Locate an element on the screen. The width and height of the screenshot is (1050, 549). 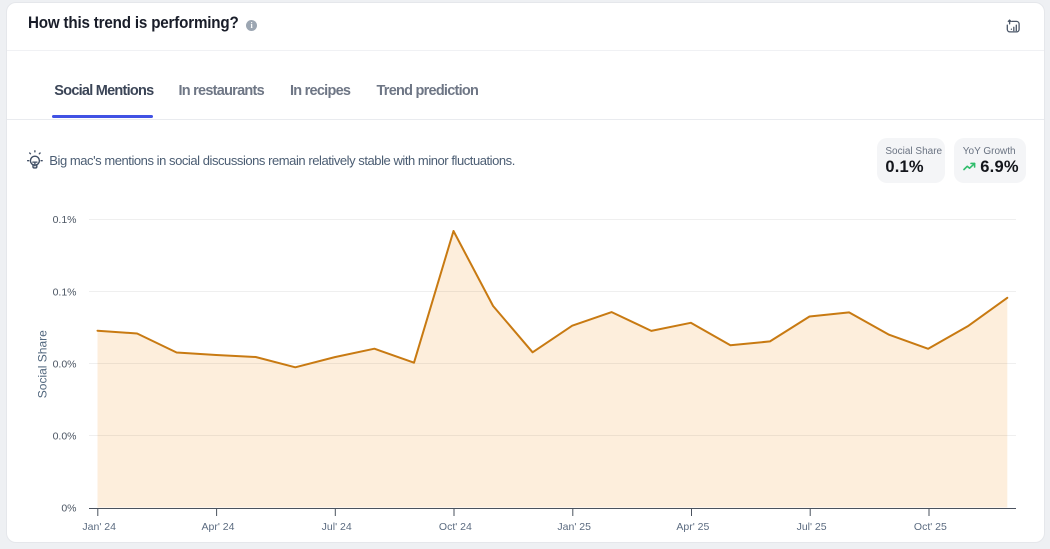
svg-text: 0% is located at coordinates (68, 509).